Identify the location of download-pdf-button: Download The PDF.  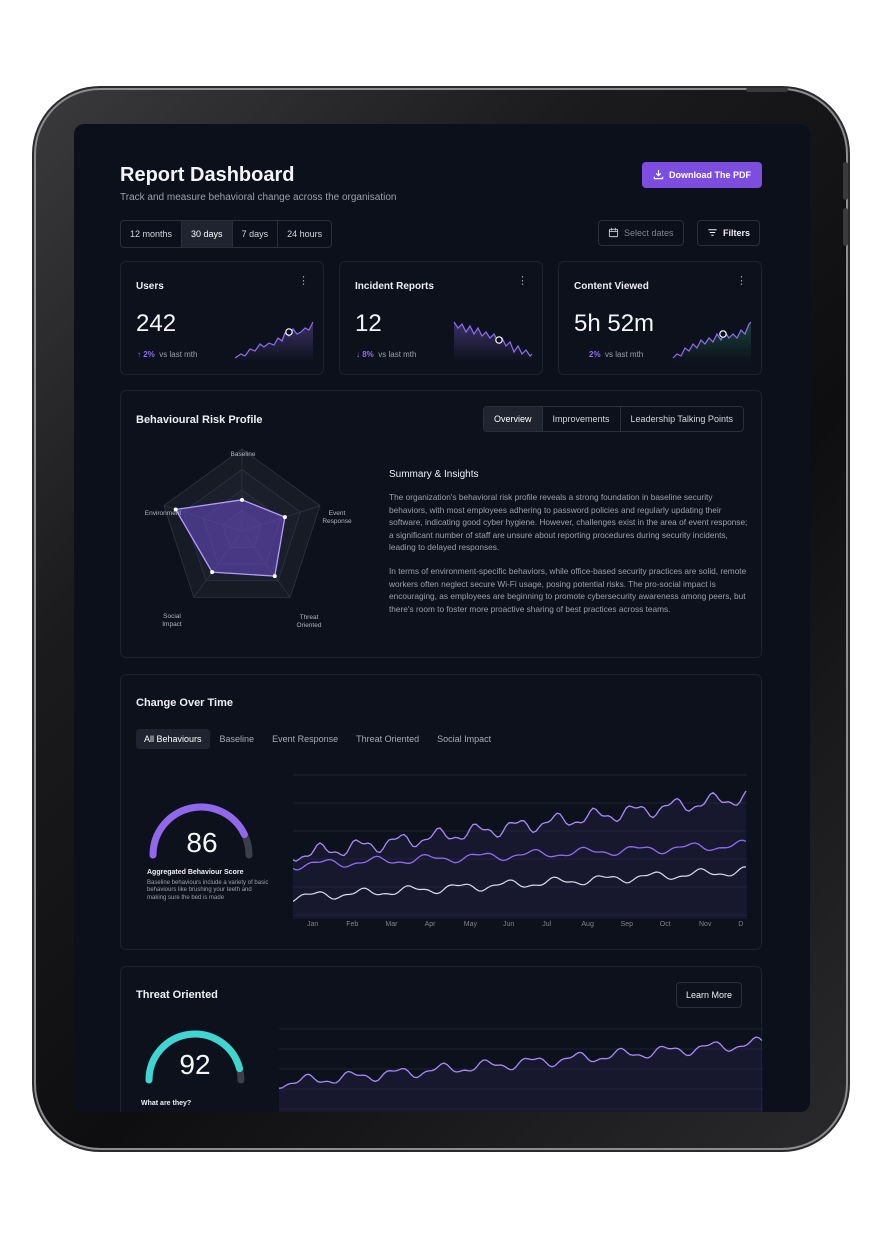
(702, 175).